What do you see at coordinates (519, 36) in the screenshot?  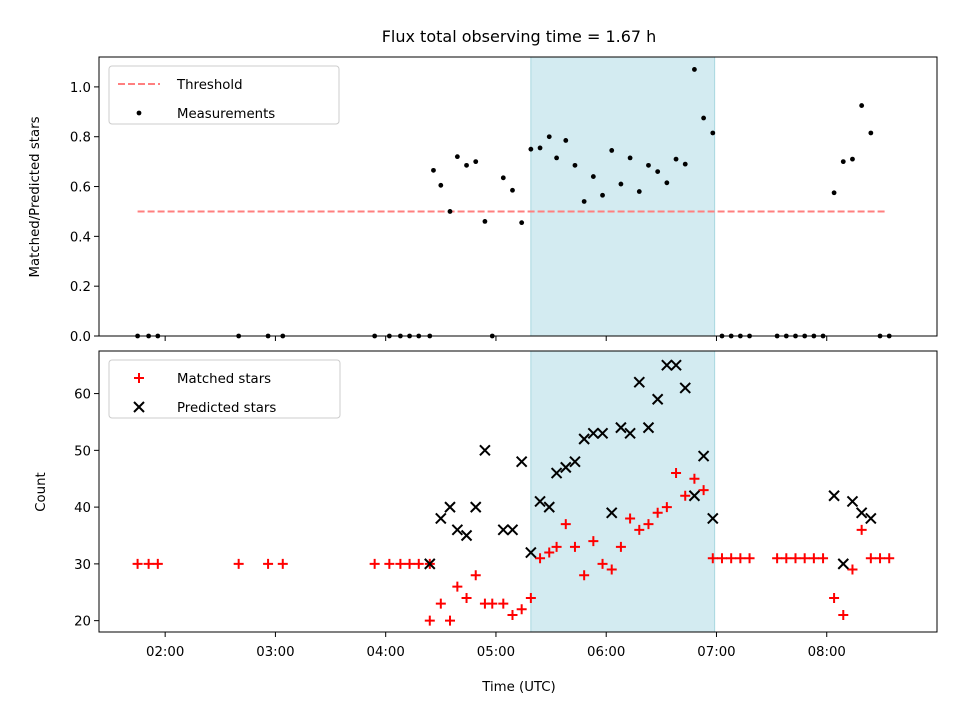 I see `chart-title: Flux total observing time = 1.67 h` at bounding box center [519, 36].